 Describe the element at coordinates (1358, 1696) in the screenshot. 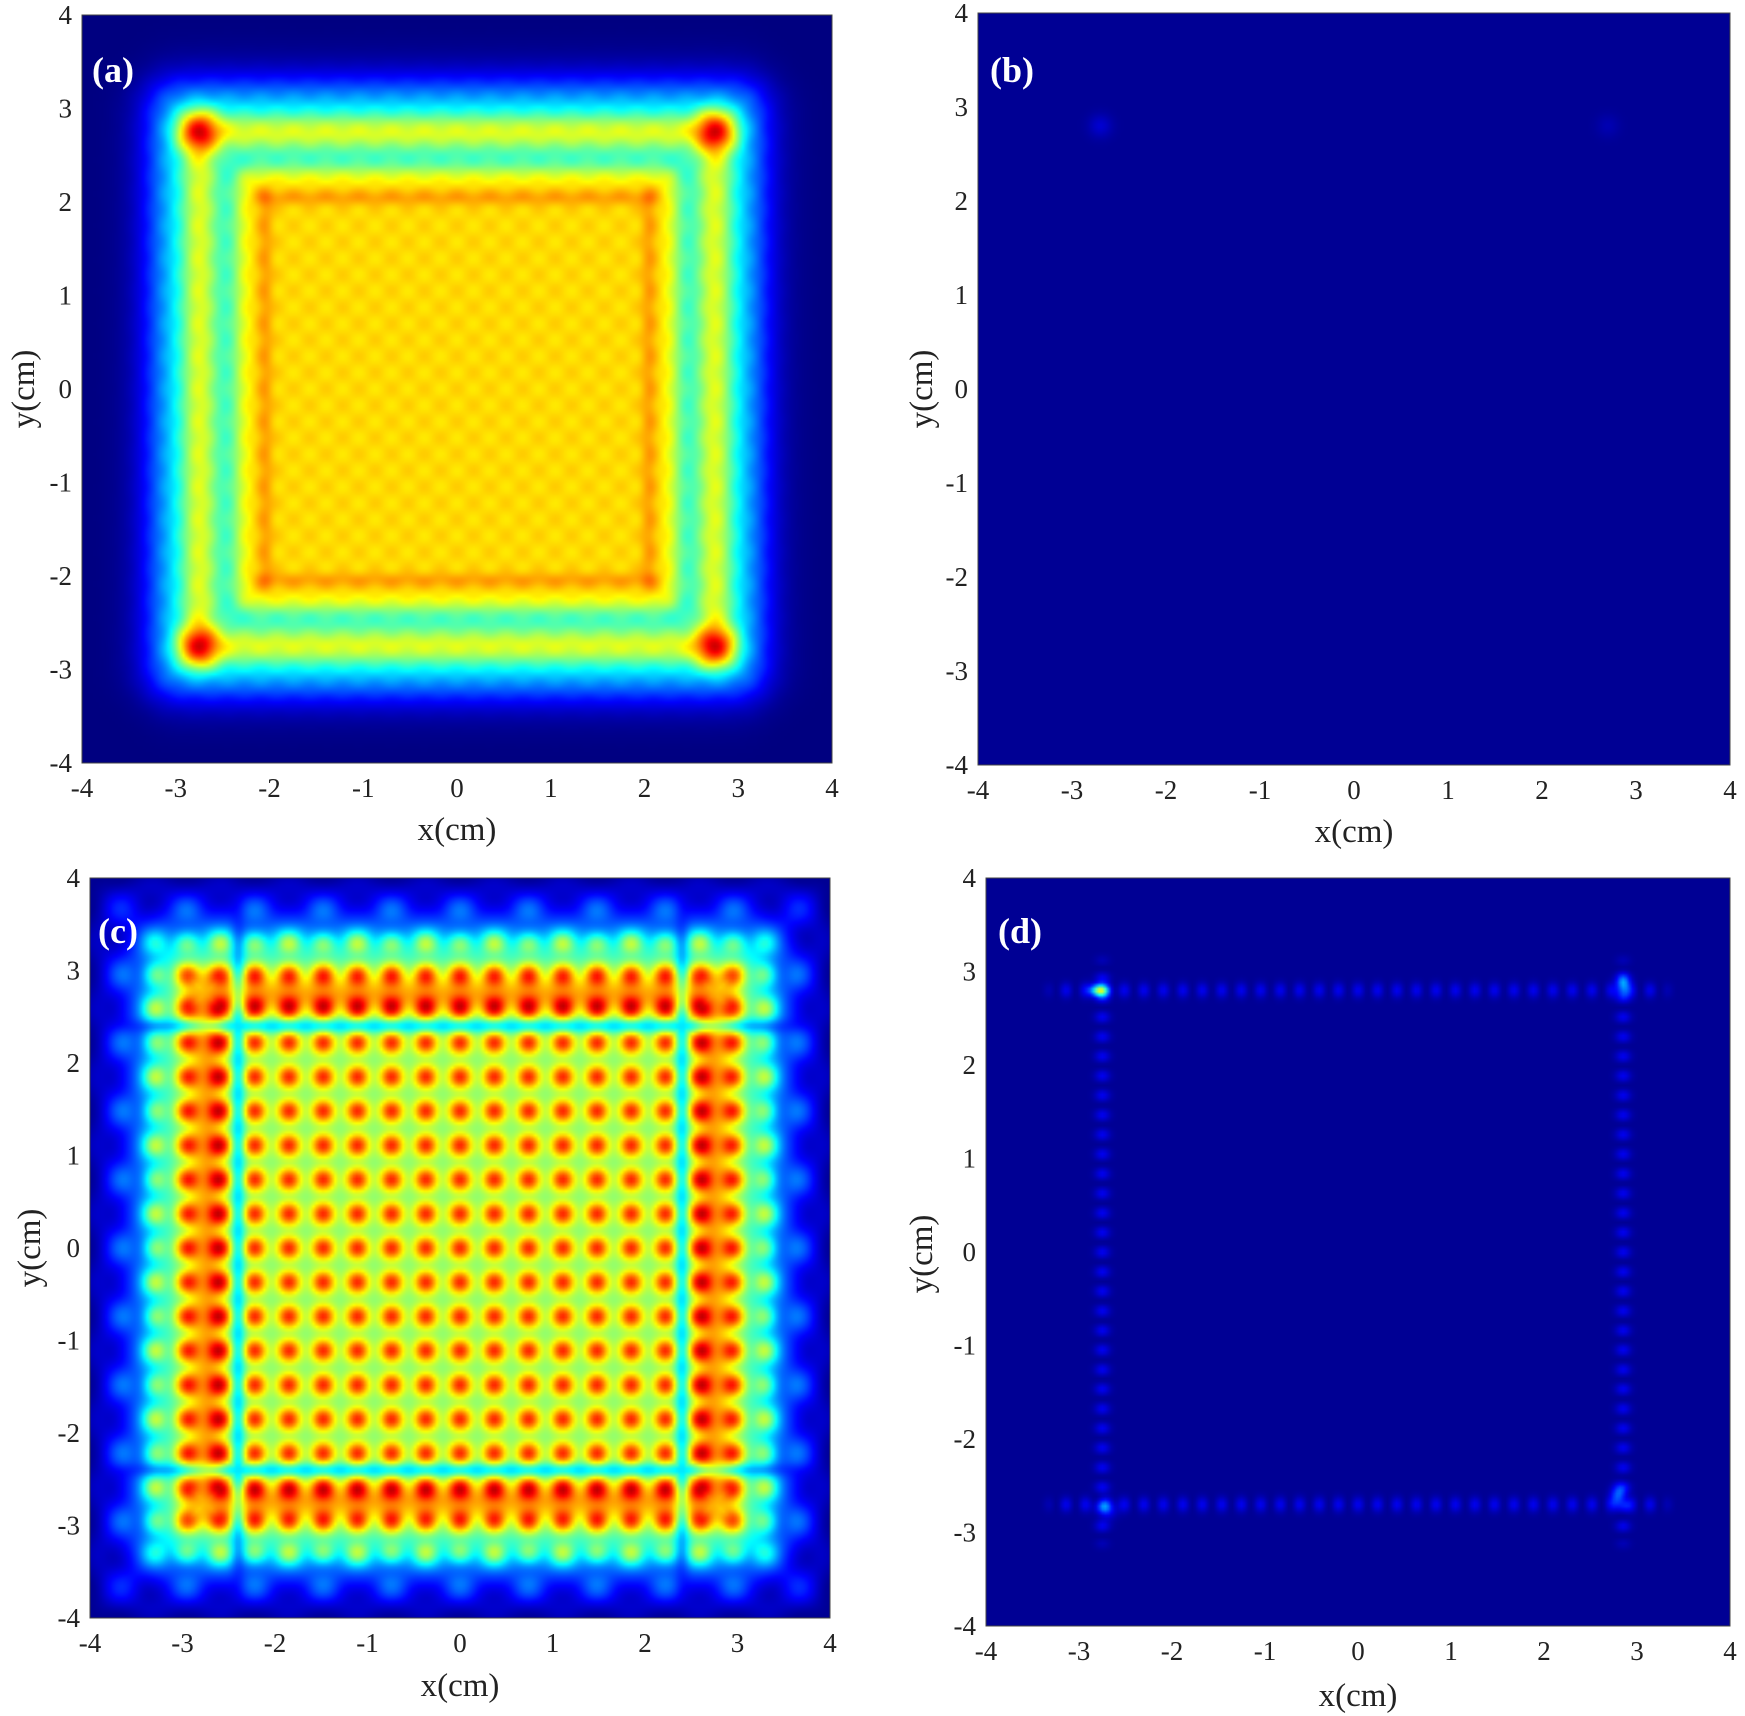

I see `x-axis-label-d: x(cm)` at that location.